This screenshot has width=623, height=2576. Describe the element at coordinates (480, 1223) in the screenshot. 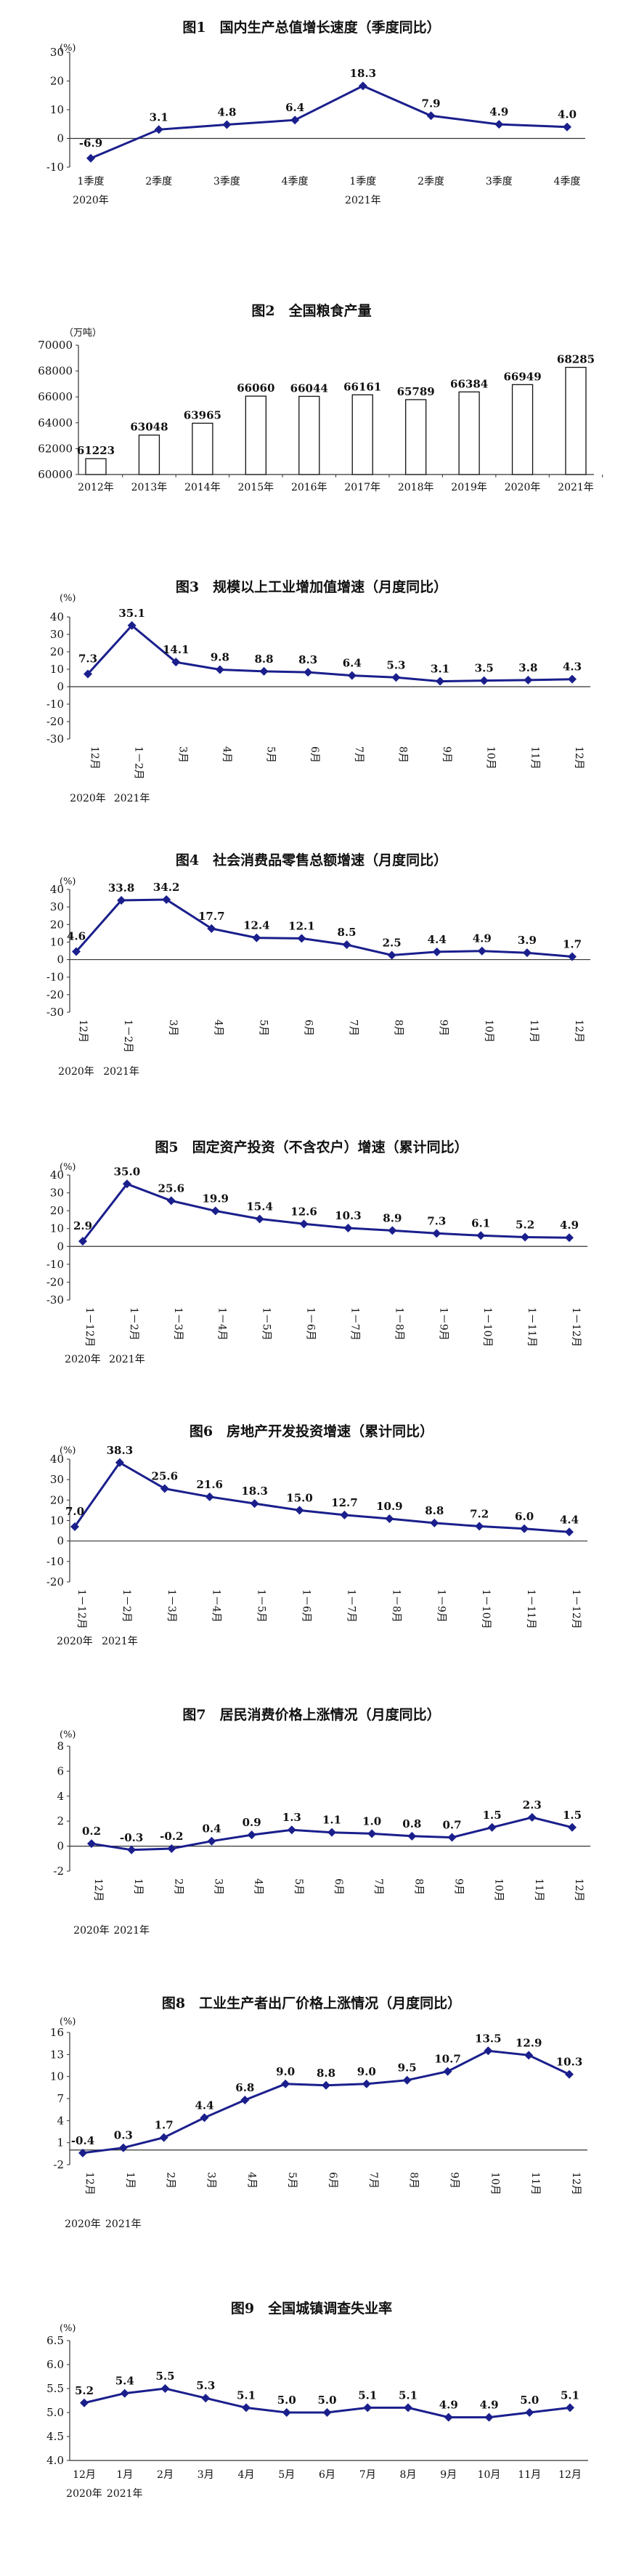

I see `data-label: 6.1` at that location.